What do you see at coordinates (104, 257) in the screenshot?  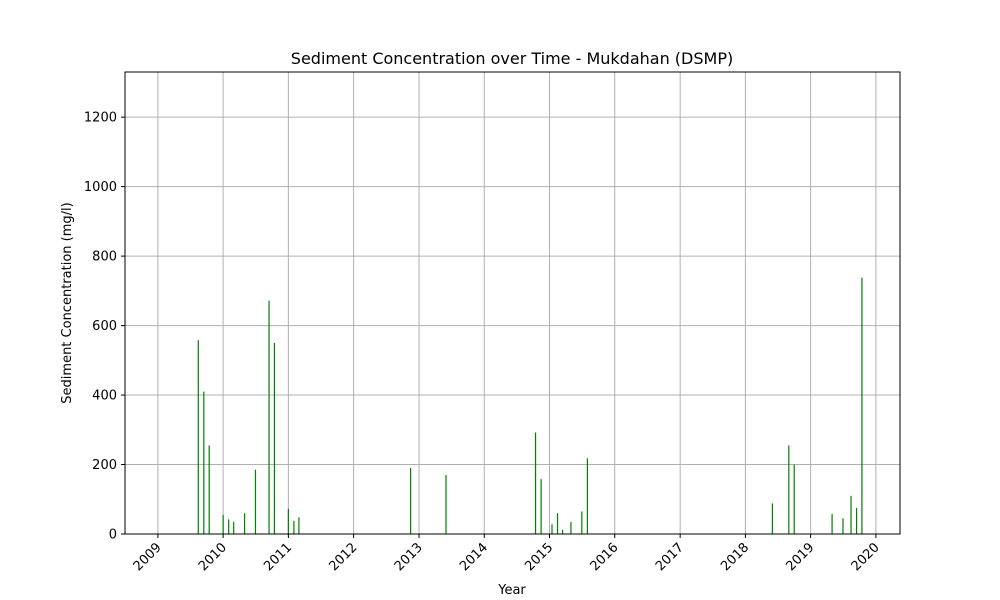 I see `y-tick-label: 800` at bounding box center [104, 257].